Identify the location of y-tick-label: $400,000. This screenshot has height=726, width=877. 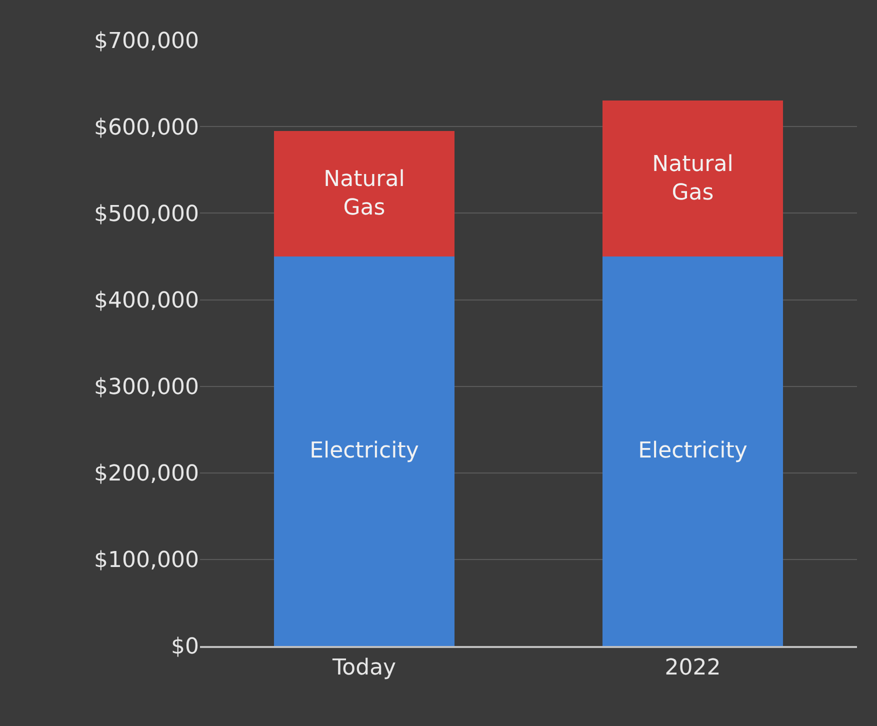
(146, 301).